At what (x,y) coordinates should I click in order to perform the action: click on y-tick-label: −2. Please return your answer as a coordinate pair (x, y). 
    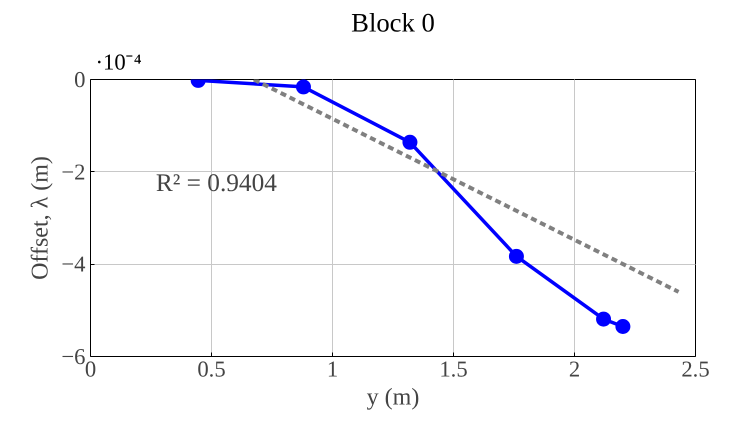
    Looking at the image, I should click on (73, 171).